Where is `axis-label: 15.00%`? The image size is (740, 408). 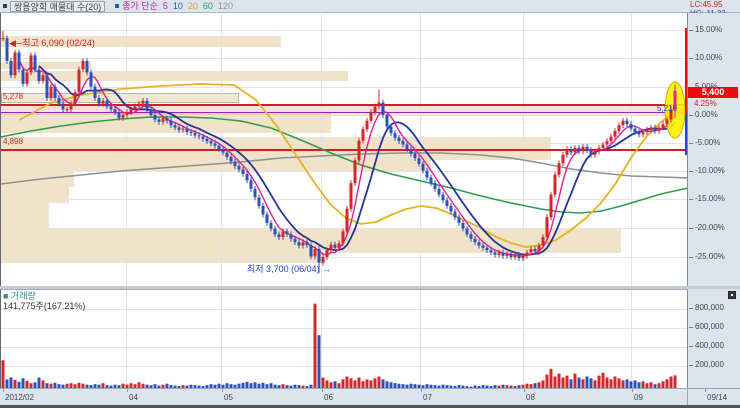 axis-label: 15.00% is located at coordinates (709, 29).